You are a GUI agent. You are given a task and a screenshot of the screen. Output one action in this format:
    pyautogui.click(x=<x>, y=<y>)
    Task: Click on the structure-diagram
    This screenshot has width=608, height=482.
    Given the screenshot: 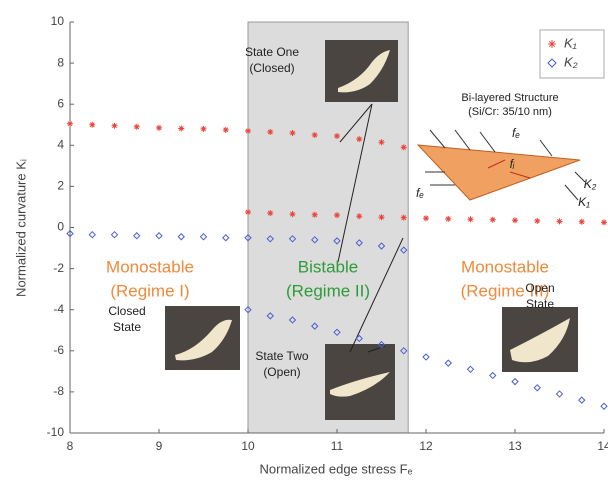 What is the action you would take?
    pyautogui.click(x=501, y=165)
    